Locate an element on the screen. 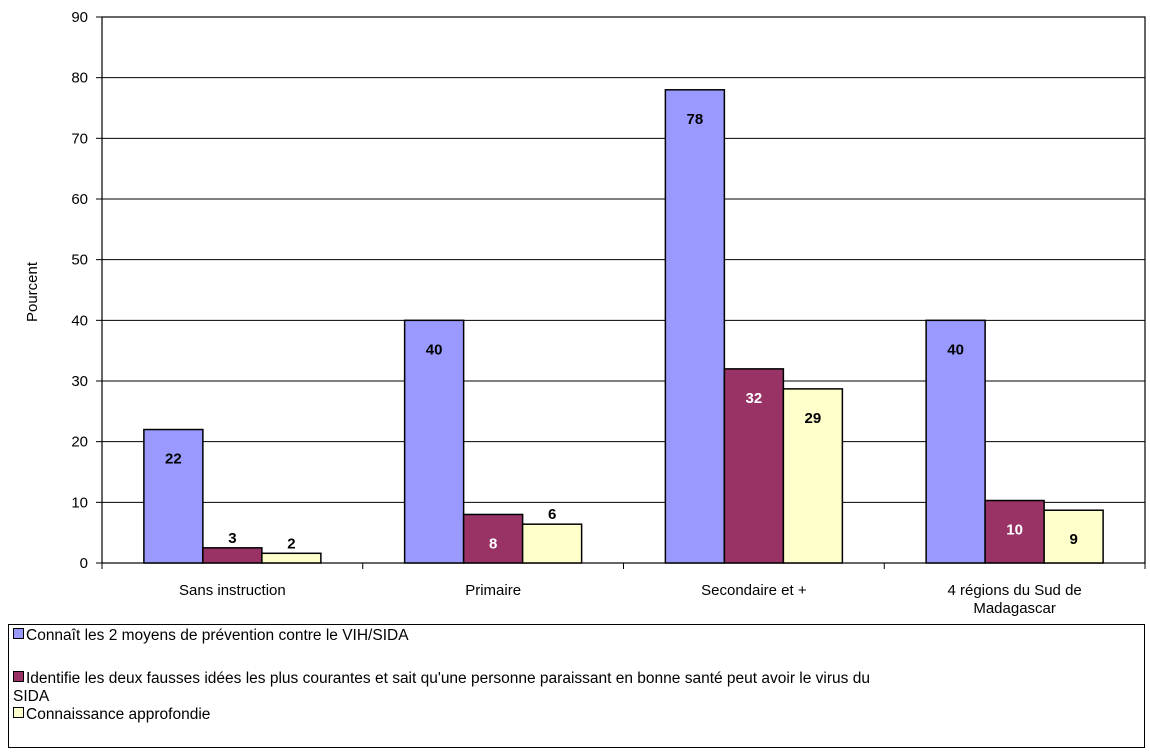  y-axis-title: Pourcent is located at coordinates (32, 291).